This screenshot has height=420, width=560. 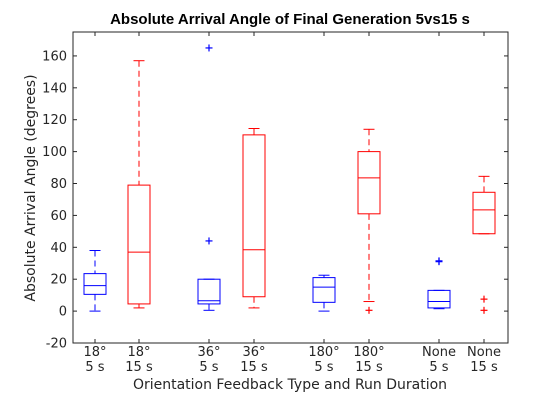 What do you see at coordinates (54, 120) in the screenshot?
I see `y-tick-label: 120` at bounding box center [54, 120].